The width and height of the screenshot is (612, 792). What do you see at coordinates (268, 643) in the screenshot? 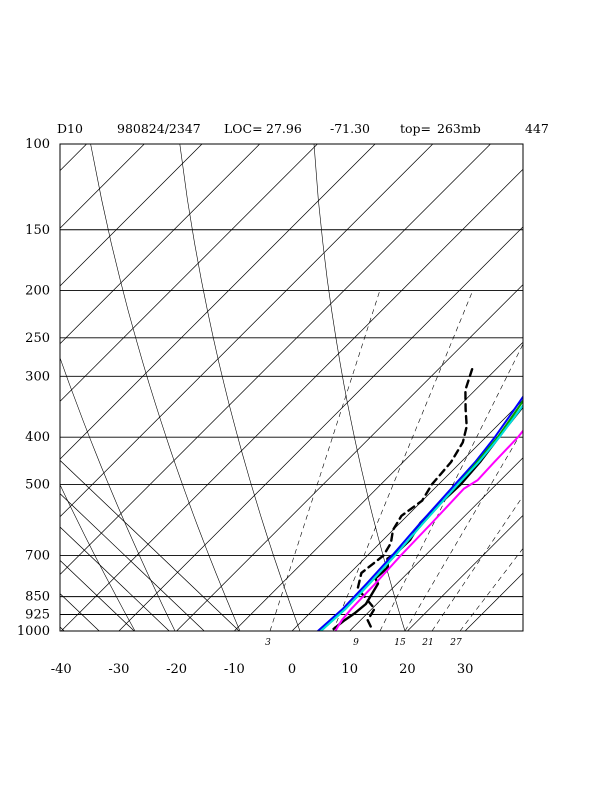
I see `mixing-ratio-label: 3` at bounding box center [268, 643].